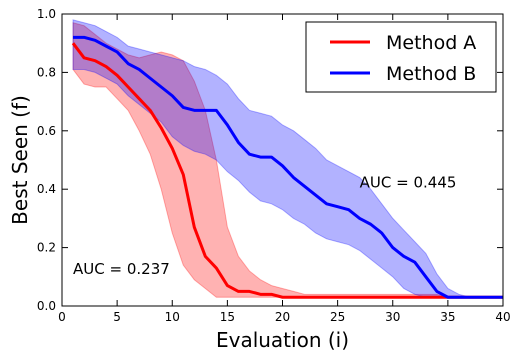  What do you see at coordinates (408, 183) in the screenshot?
I see `auc-annotation: AUC = 0.445` at bounding box center [408, 183].